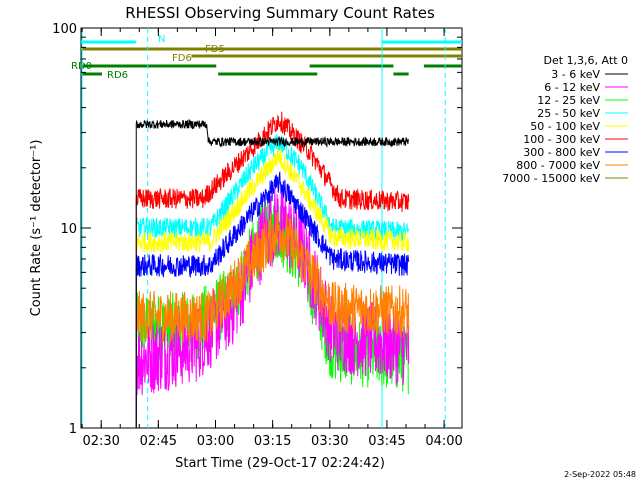 This screenshot has width=640, height=480. Describe the element at coordinates (266, 57) in the screenshot. I see `flag-bars: NFD5FD6RD0RD6` at that location.